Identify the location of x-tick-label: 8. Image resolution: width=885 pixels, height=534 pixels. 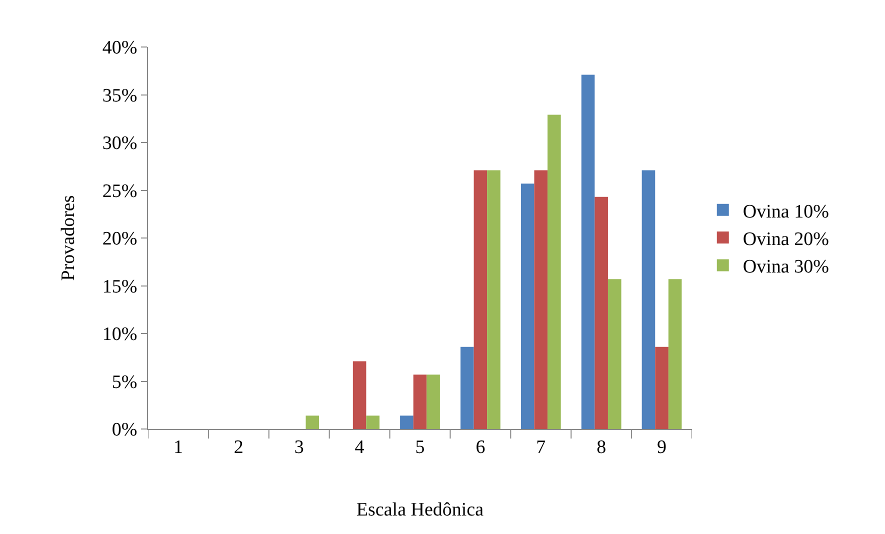
(601, 447).